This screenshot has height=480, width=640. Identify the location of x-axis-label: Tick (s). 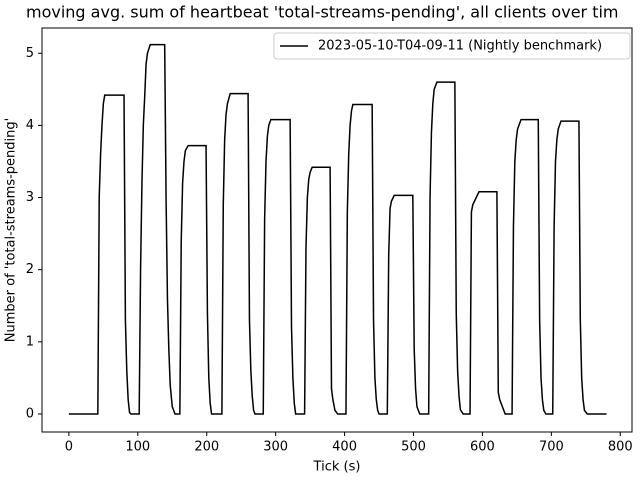
(337, 467).